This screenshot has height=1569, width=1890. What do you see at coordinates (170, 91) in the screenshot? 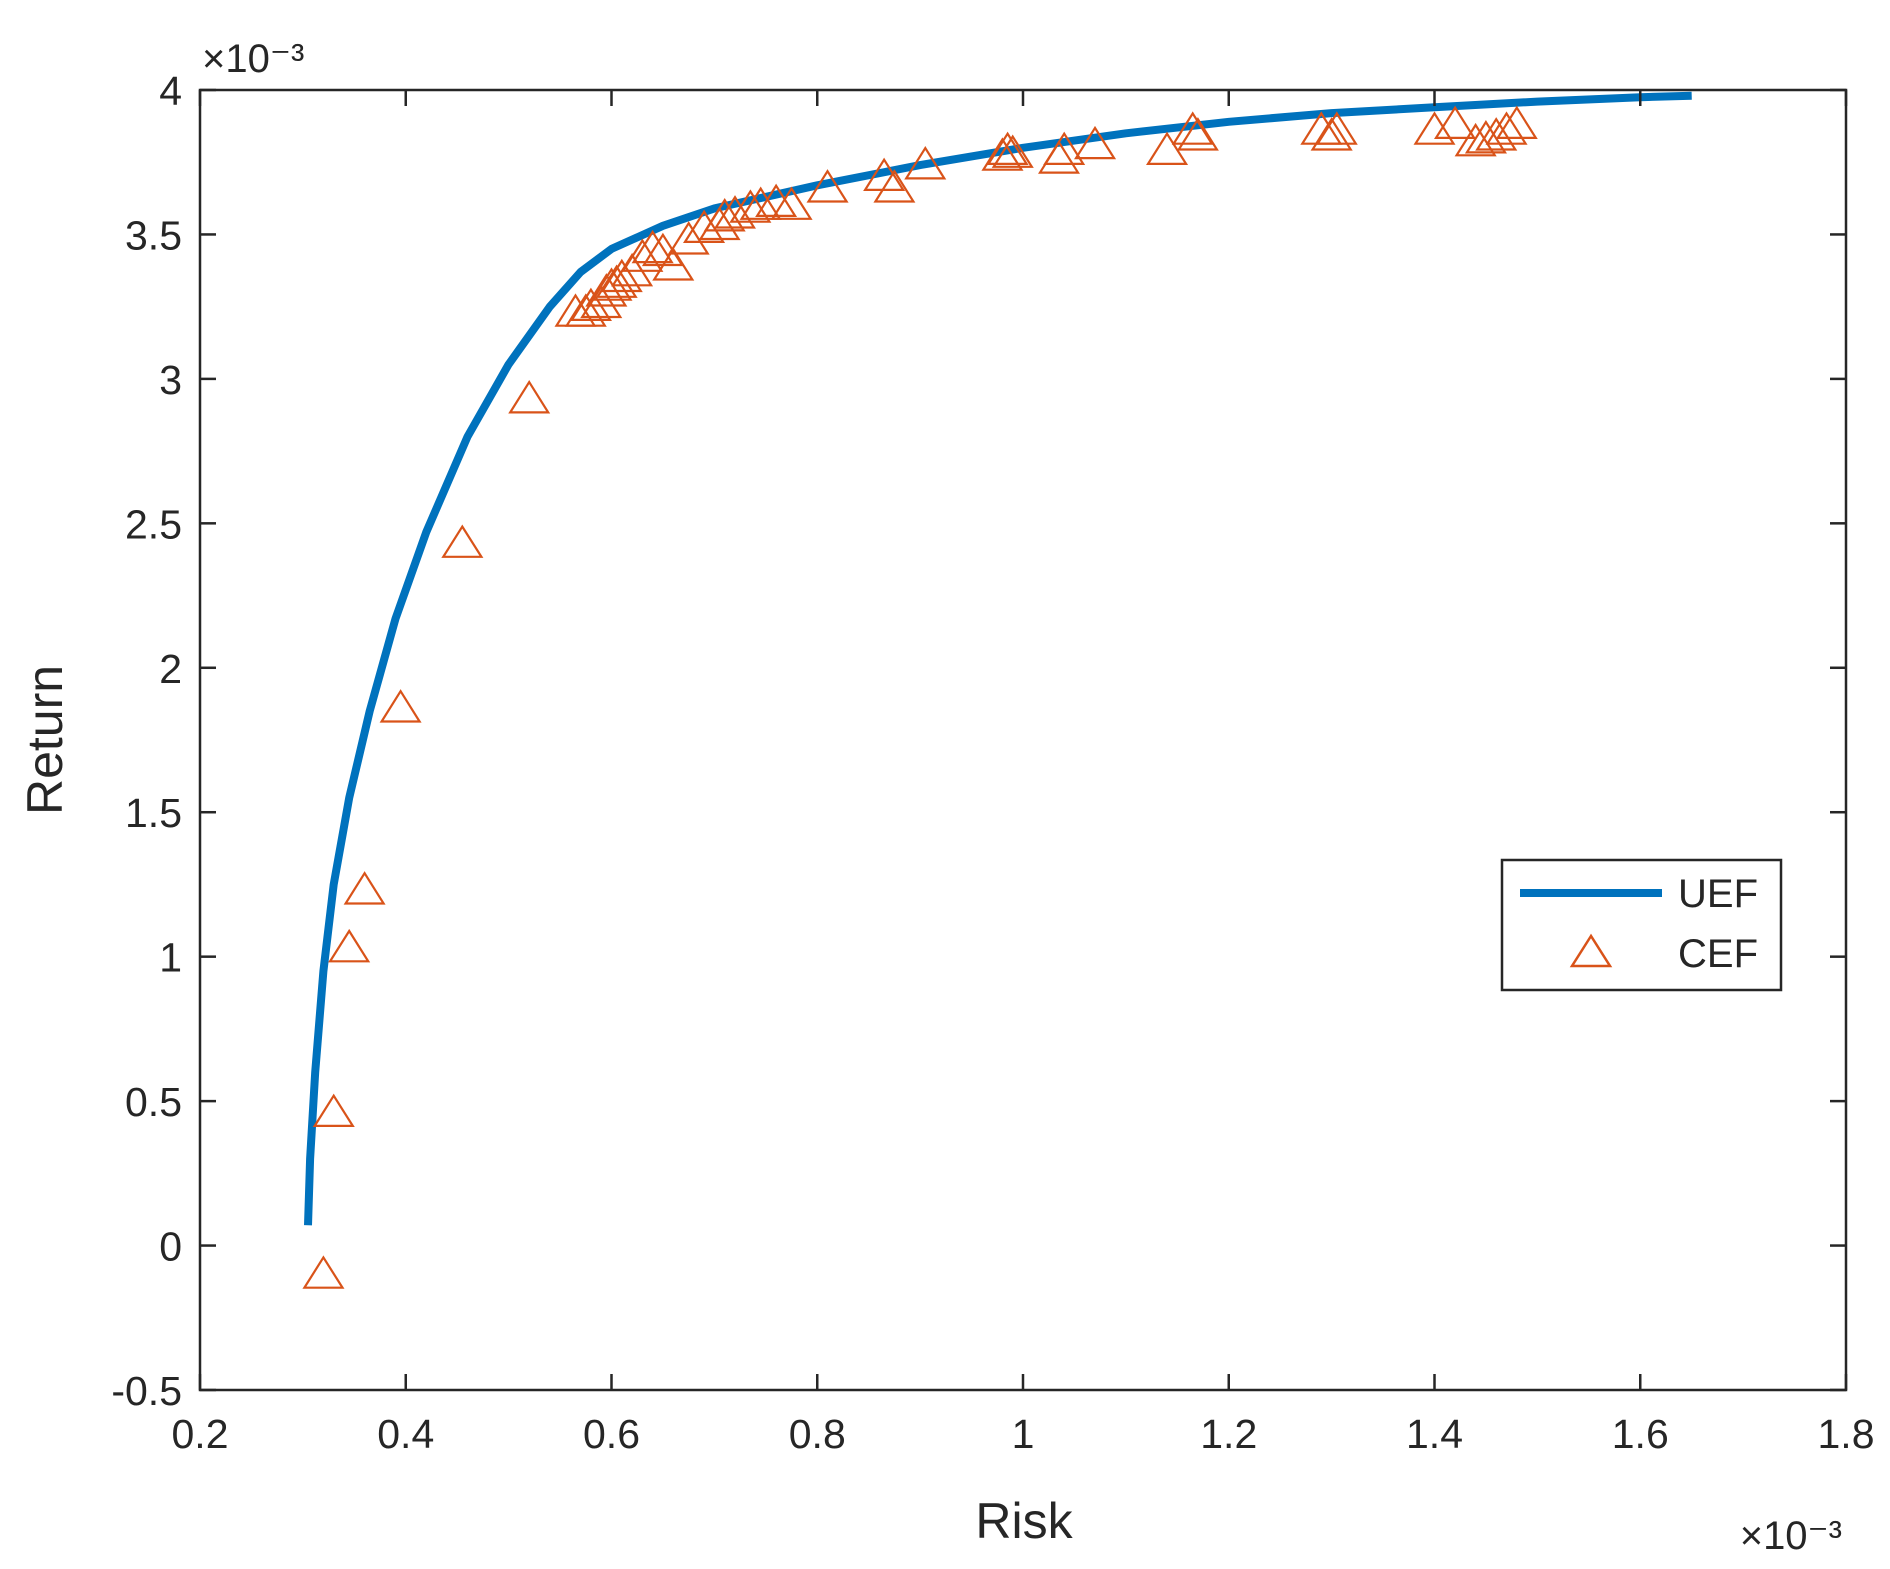
I see `y-tick-label: 4` at bounding box center [170, 91].